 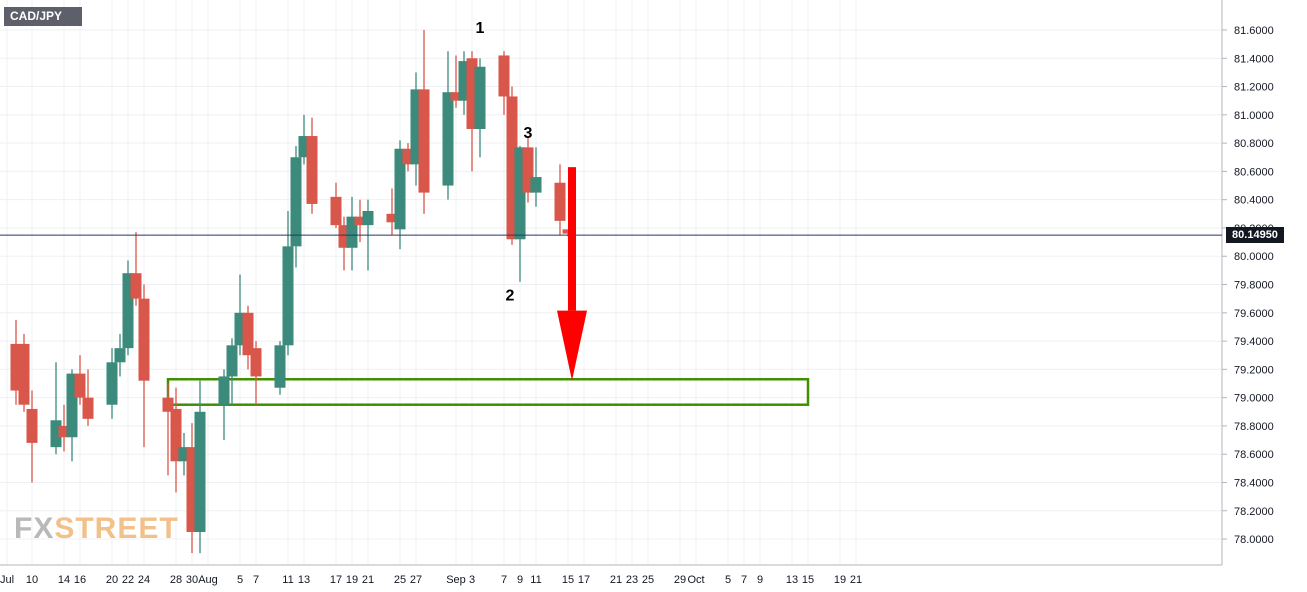 What do you see at coordinates (1254, 483) in the screenshot?
I see `y-tick-label: 78.4000` at bounding box center [1254, 483].